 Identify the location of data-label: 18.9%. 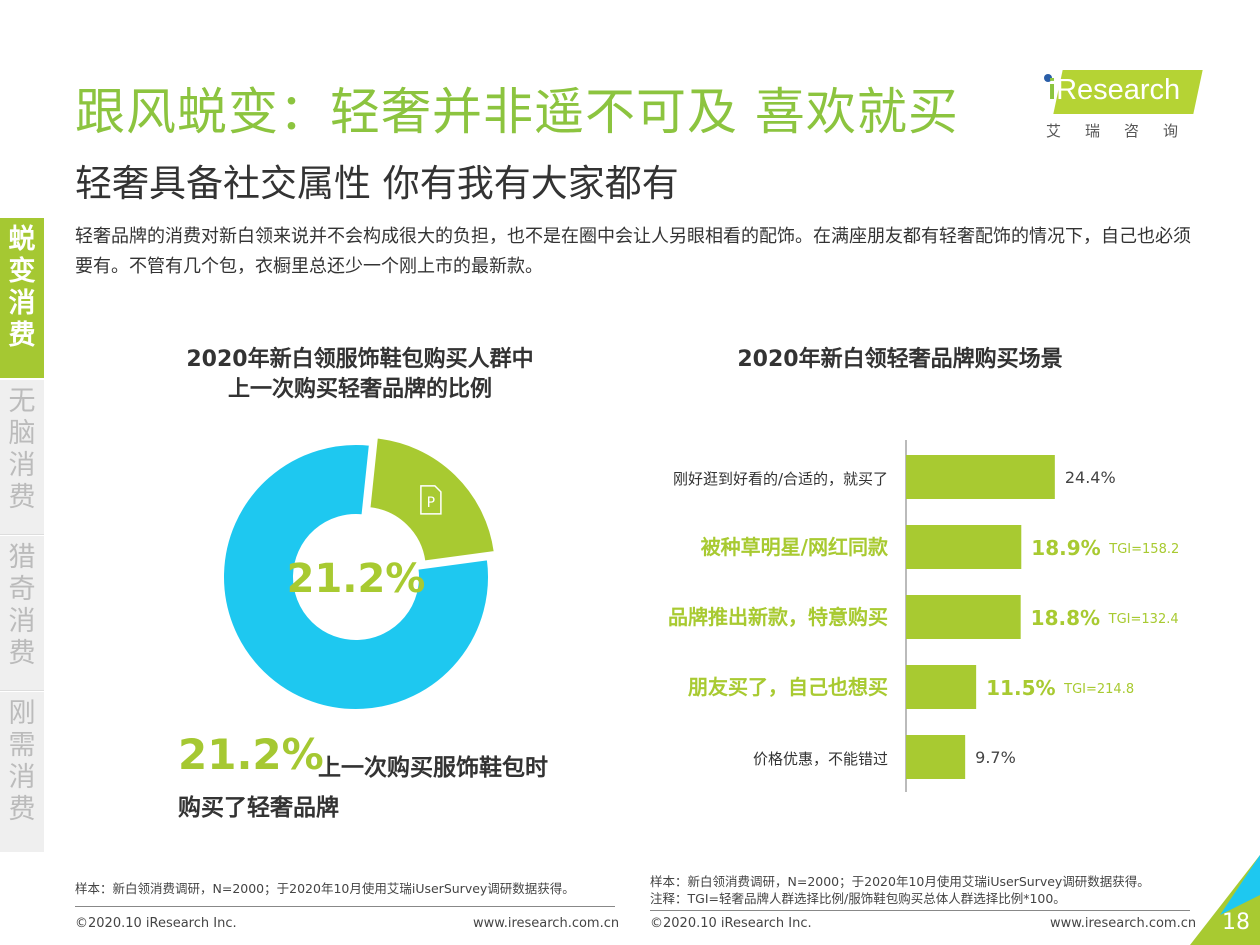
(1065, 548).